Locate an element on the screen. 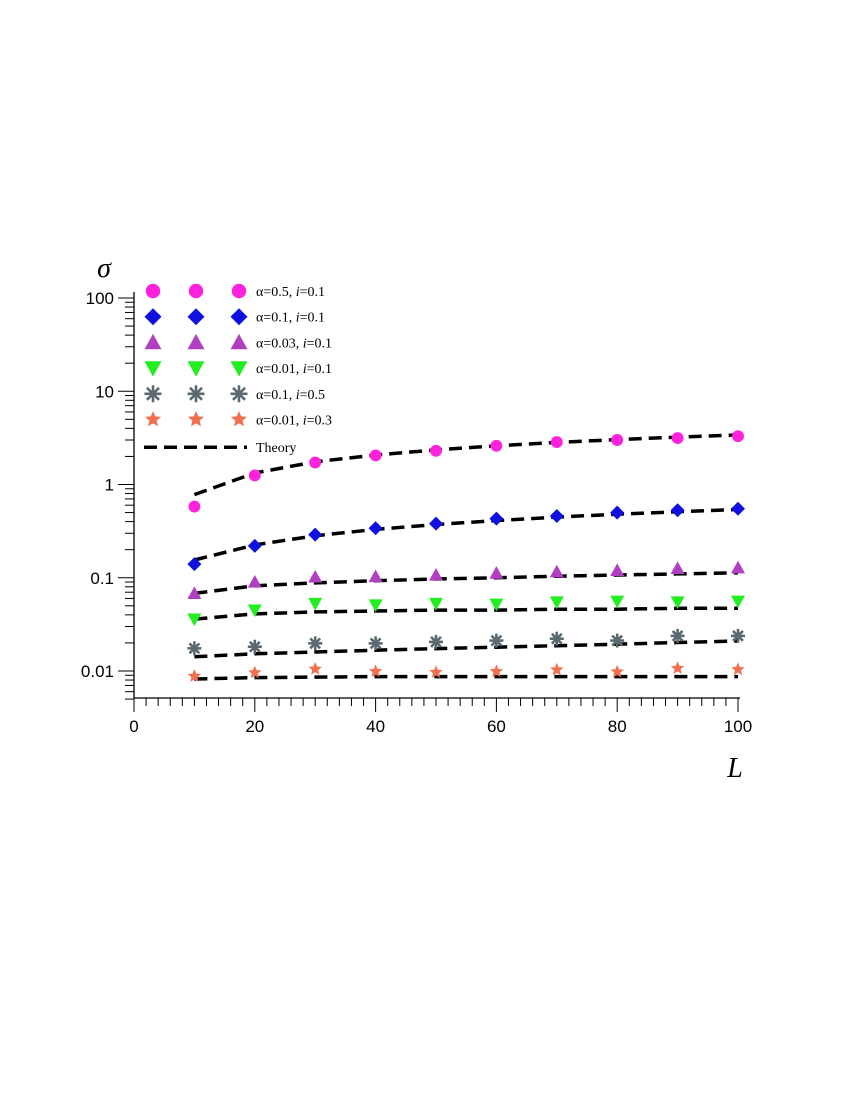 Image resolution: width=850 pixels, height=1100 pixels. legend-label: α=0.5, i=0.1 is located at coordinates (290, 292).